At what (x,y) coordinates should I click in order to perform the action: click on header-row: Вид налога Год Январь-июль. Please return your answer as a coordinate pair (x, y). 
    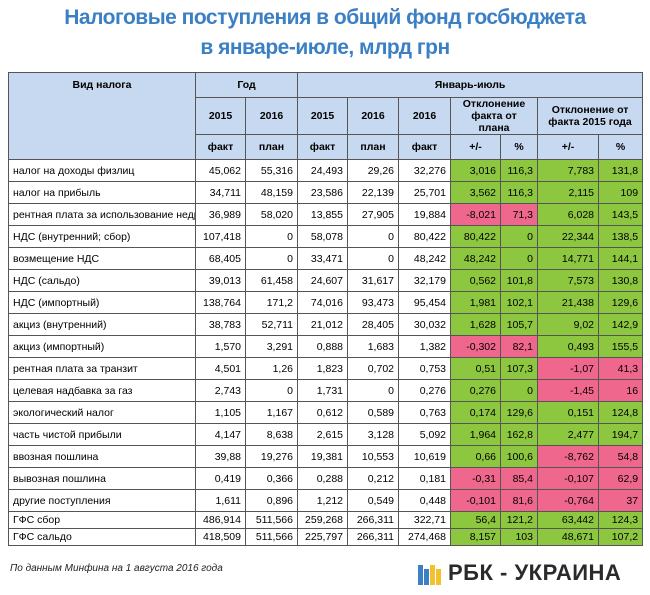
    Looking at the image, I should click on (326, 116).